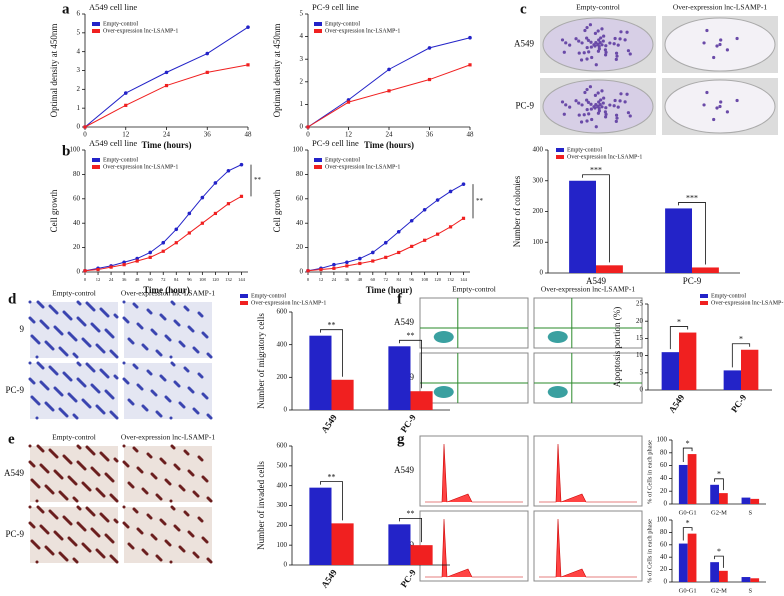 The width and height of the screenshot is (784, 596). I want to click on y-tick-label: 80, so click(77, 174).